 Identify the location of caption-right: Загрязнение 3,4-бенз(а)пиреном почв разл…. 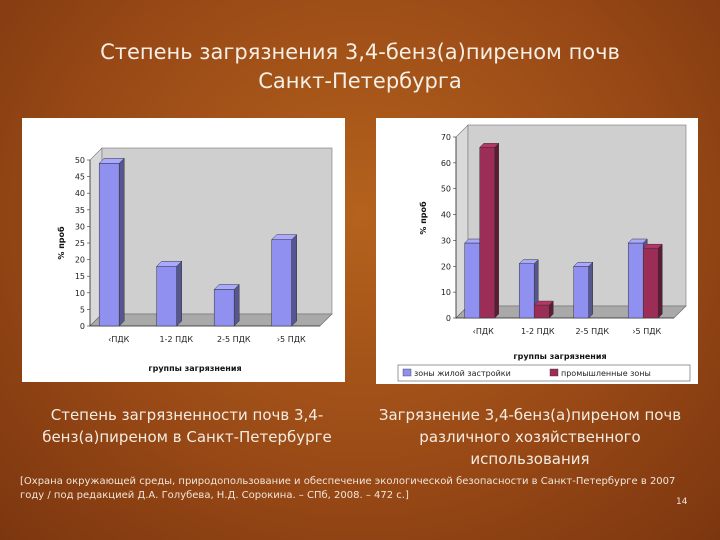
(530, 437).